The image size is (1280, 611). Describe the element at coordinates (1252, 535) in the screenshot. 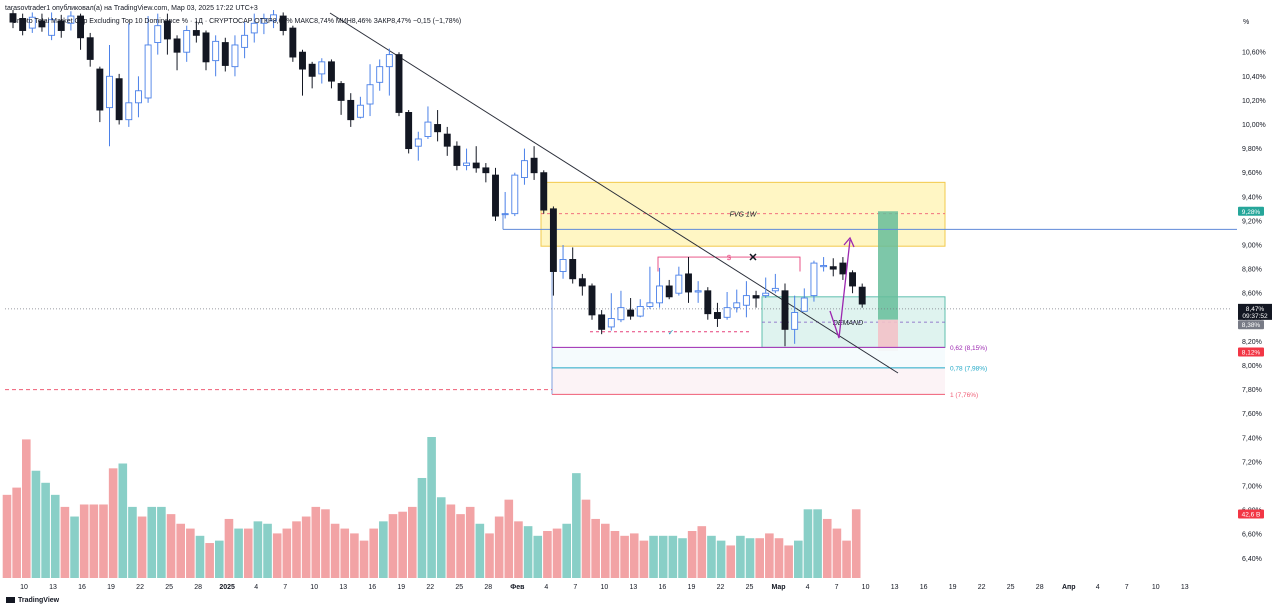

I see `price-tick-label: 6,60%` at that location.